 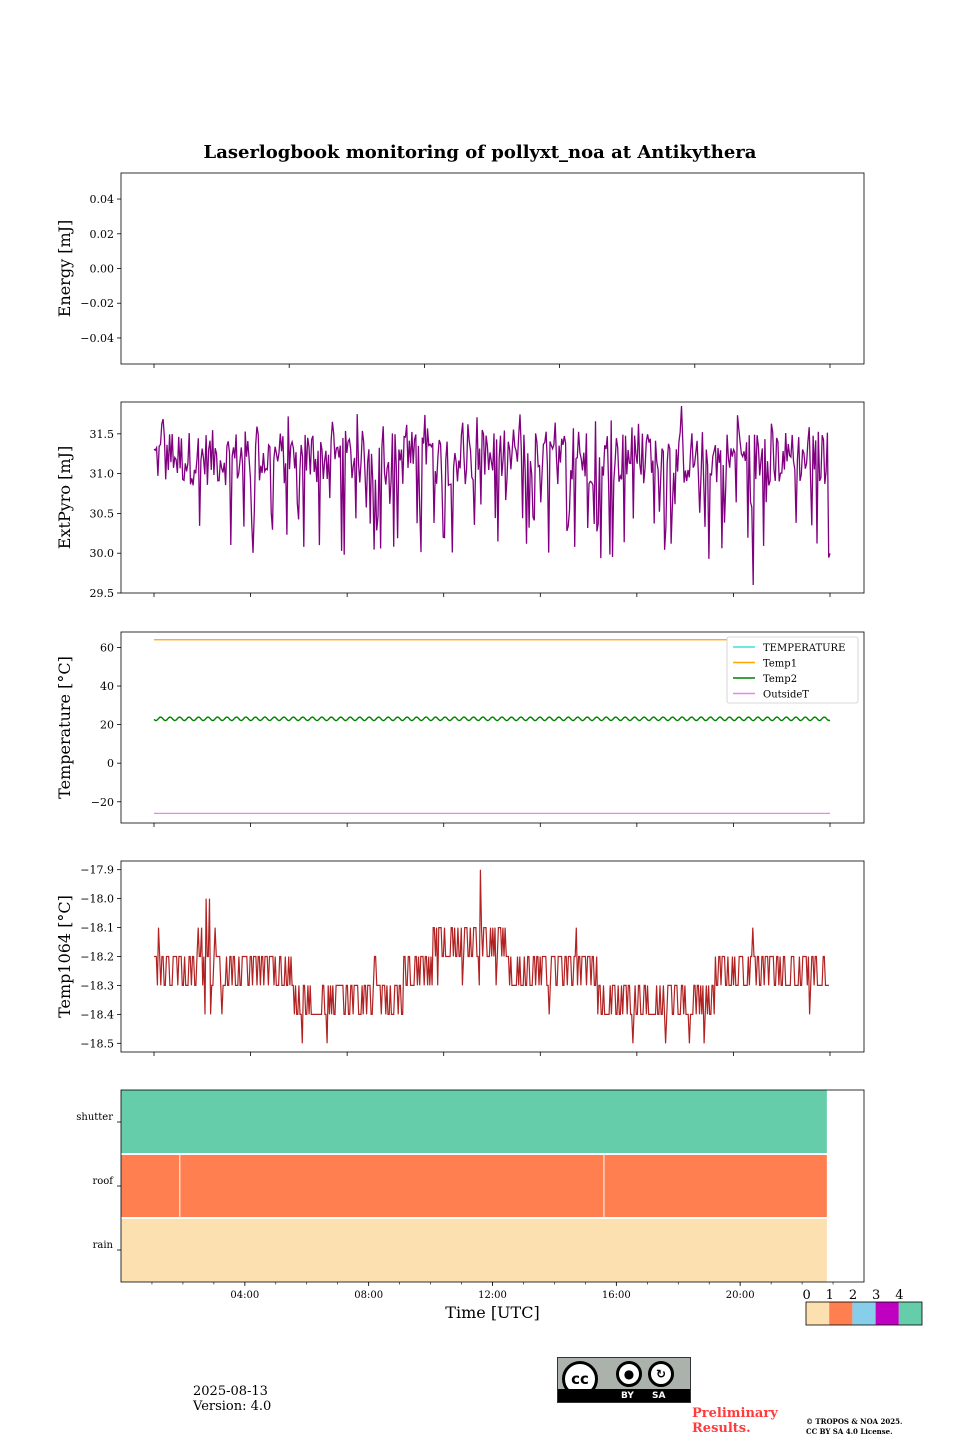 I want to click on y-tick-label: 31.5, so click(x=102, y=434).